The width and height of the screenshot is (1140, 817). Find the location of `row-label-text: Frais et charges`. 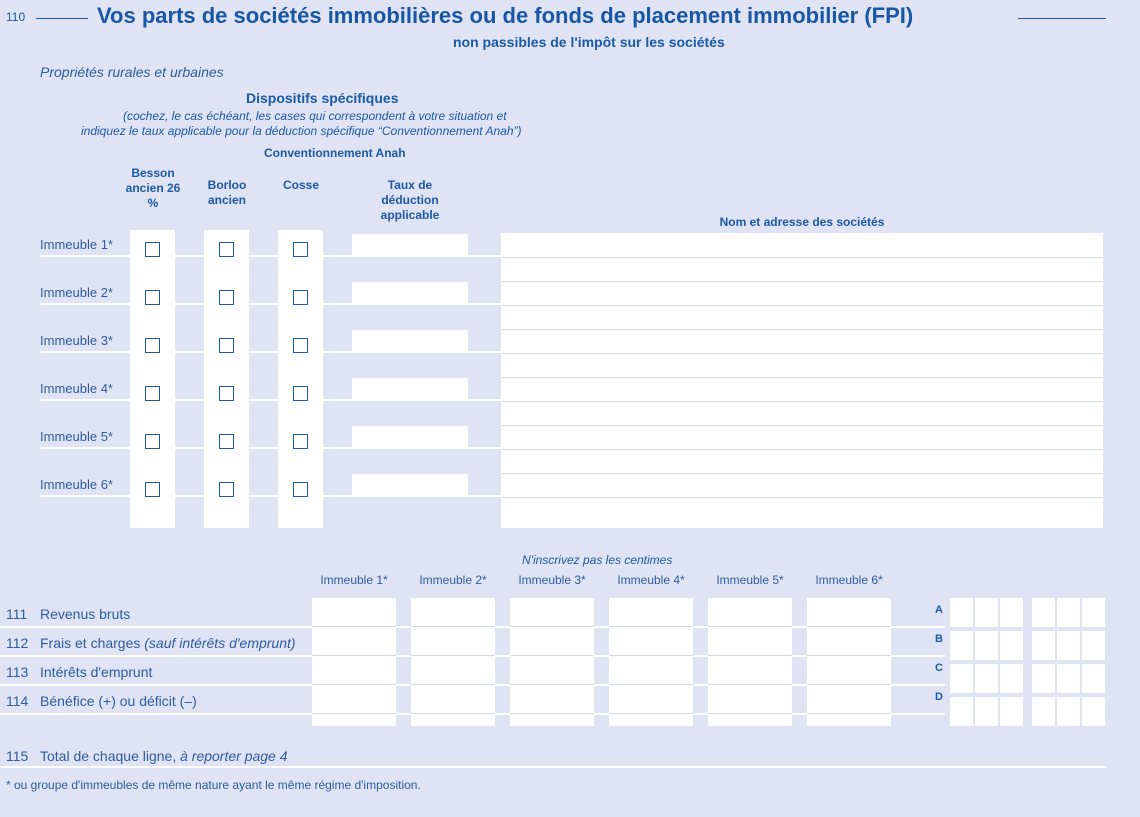

row-label-text: Frais et charges is located at coordinates (92, 643).